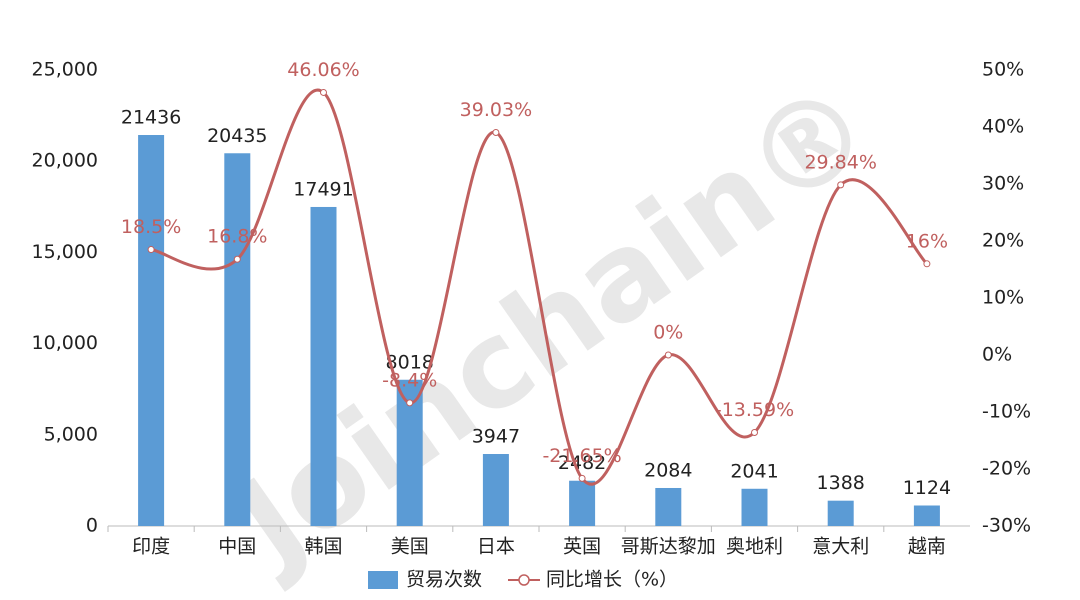 The image size is (1080, 600). I want to click on y2-tick-label: 30%, so click(1003, 184).